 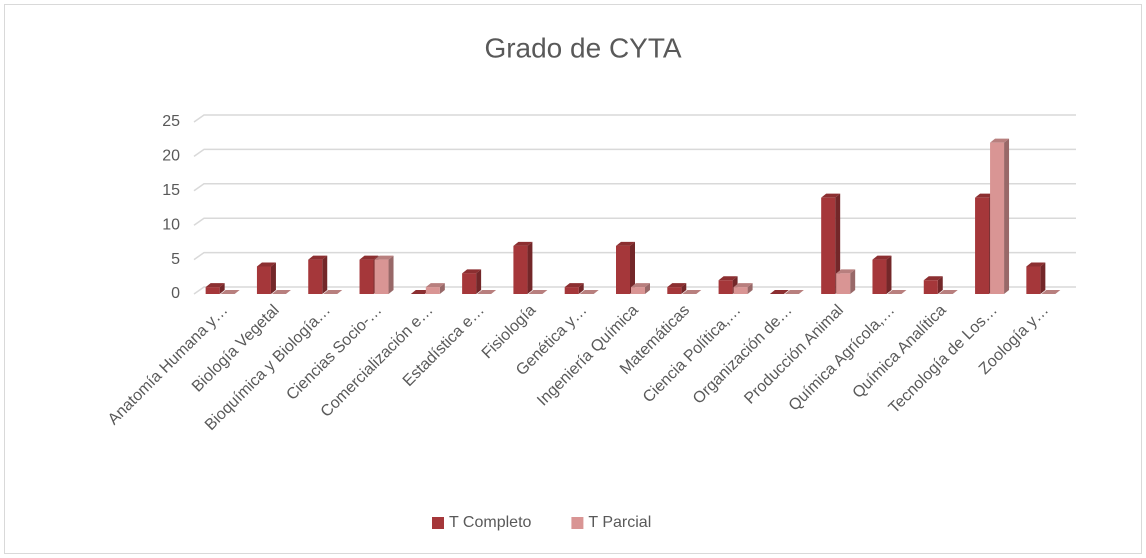 I want to click on chart-title: Grado de CYTA, so click(x=582, y=47).